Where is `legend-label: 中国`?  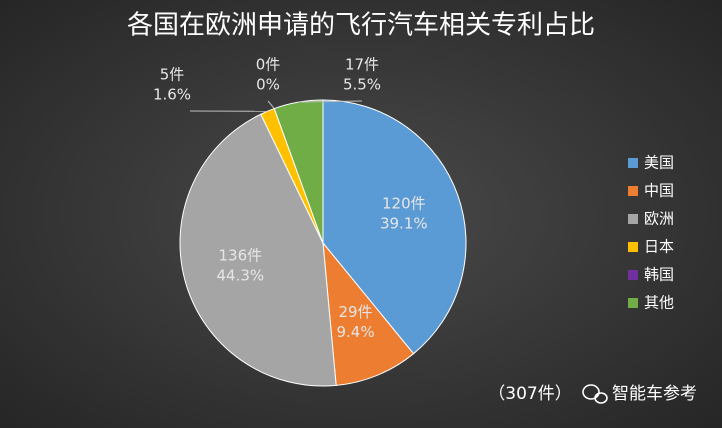 legend-label: 中国 is located at coordinates (659, 191).